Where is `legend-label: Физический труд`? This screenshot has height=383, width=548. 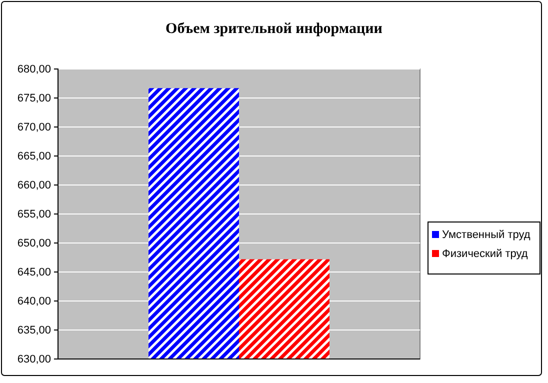 legend-label: Физический труд is located at coordinates (485, 254).